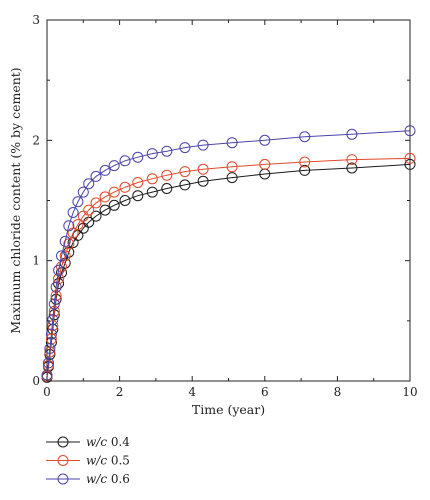  I want to click on legend-item: w/c 0.6, so click(88, 479).